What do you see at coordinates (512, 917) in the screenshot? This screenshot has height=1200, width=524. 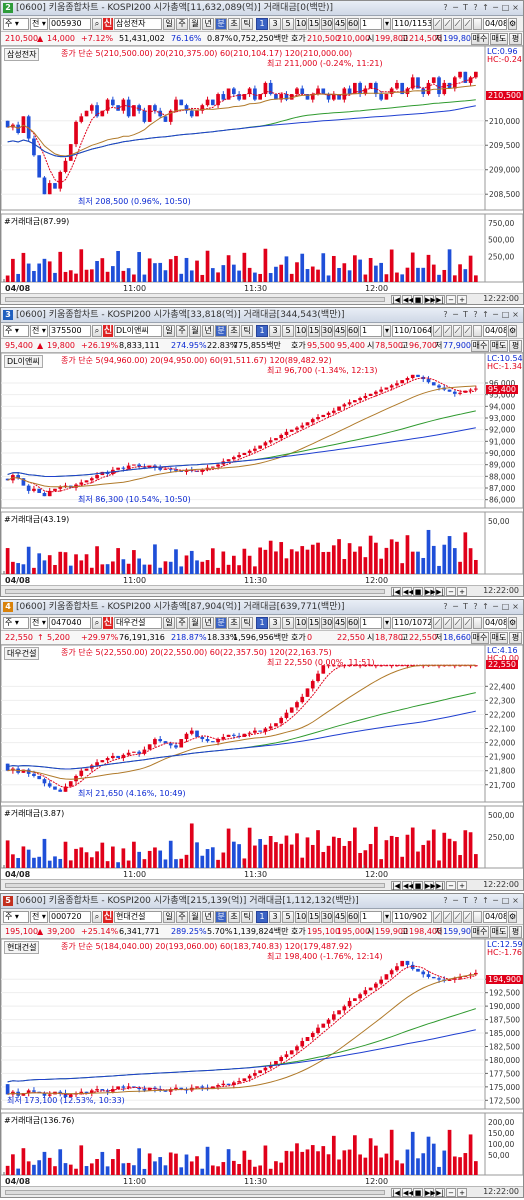 I see `settings-icon: ⚙` at bounding box center [512, 917].